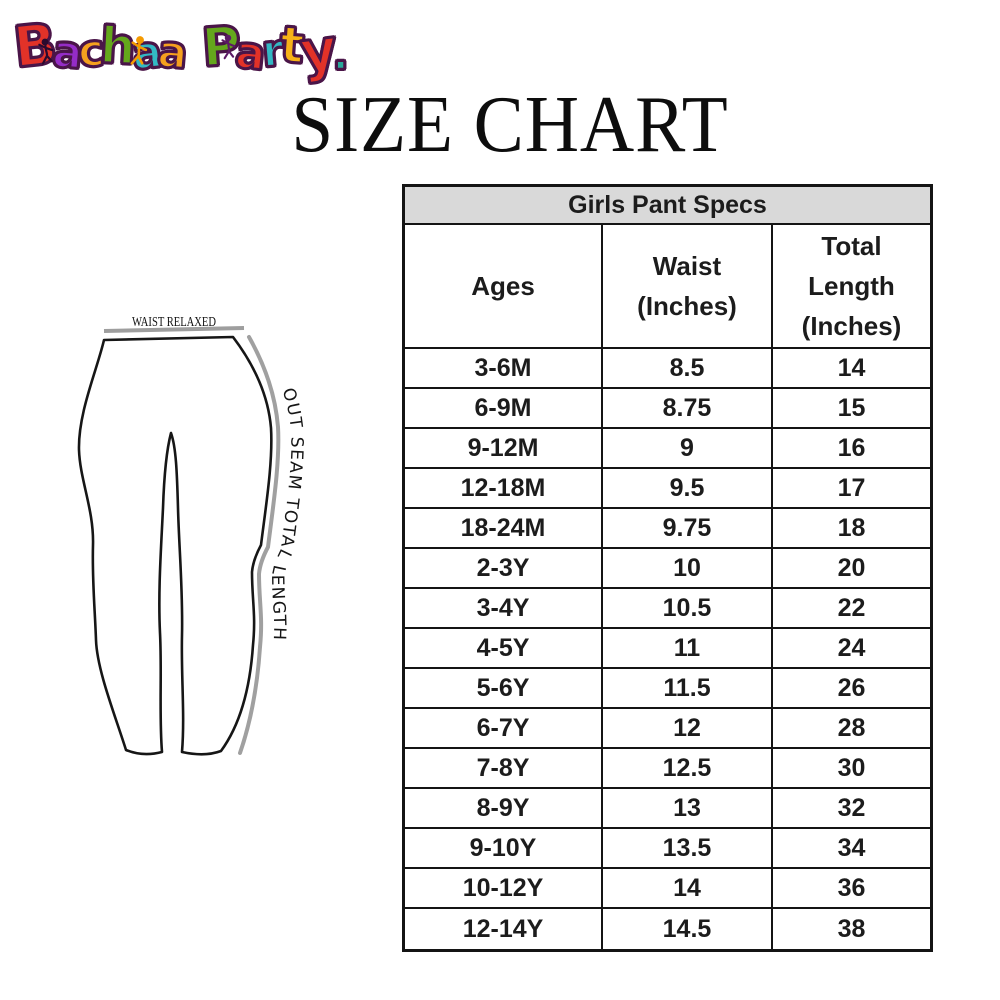 The width and height of the screenshot is (1000, 1000). Describe the element at coordinates (850, 488) in the screenshot. I see `length-cell: 17` at that location.